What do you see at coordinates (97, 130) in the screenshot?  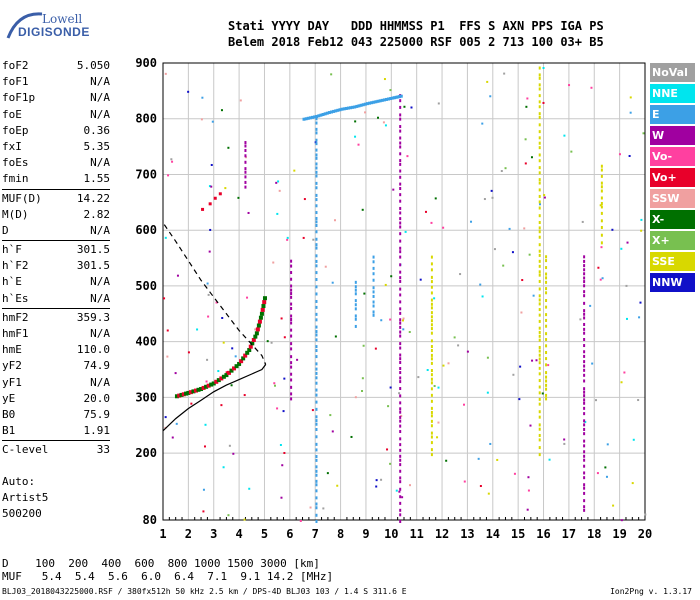 I see `param-value: 0.36` at bounding box center [97, 130].